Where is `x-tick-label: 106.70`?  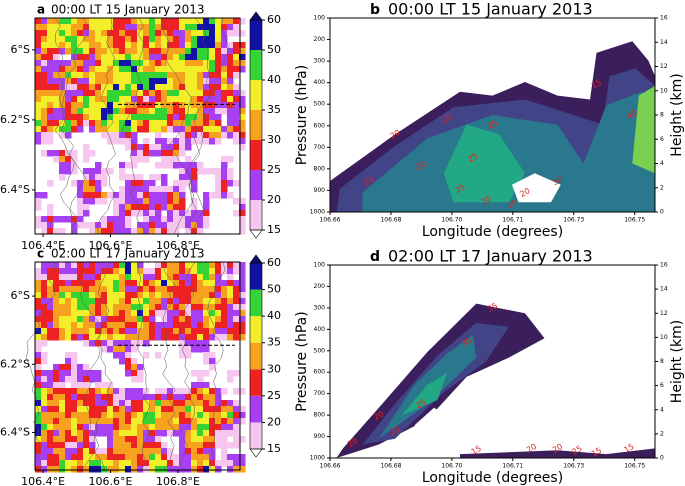
x-tick-label: 106.70 is located at coordinates (451, 220).